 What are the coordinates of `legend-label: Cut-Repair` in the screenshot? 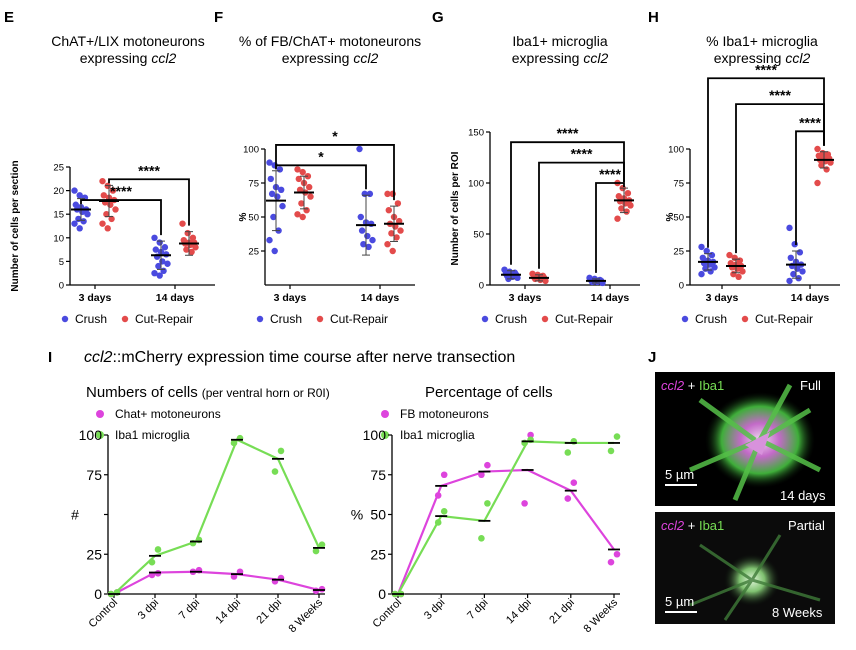 It's located at (359, 319).